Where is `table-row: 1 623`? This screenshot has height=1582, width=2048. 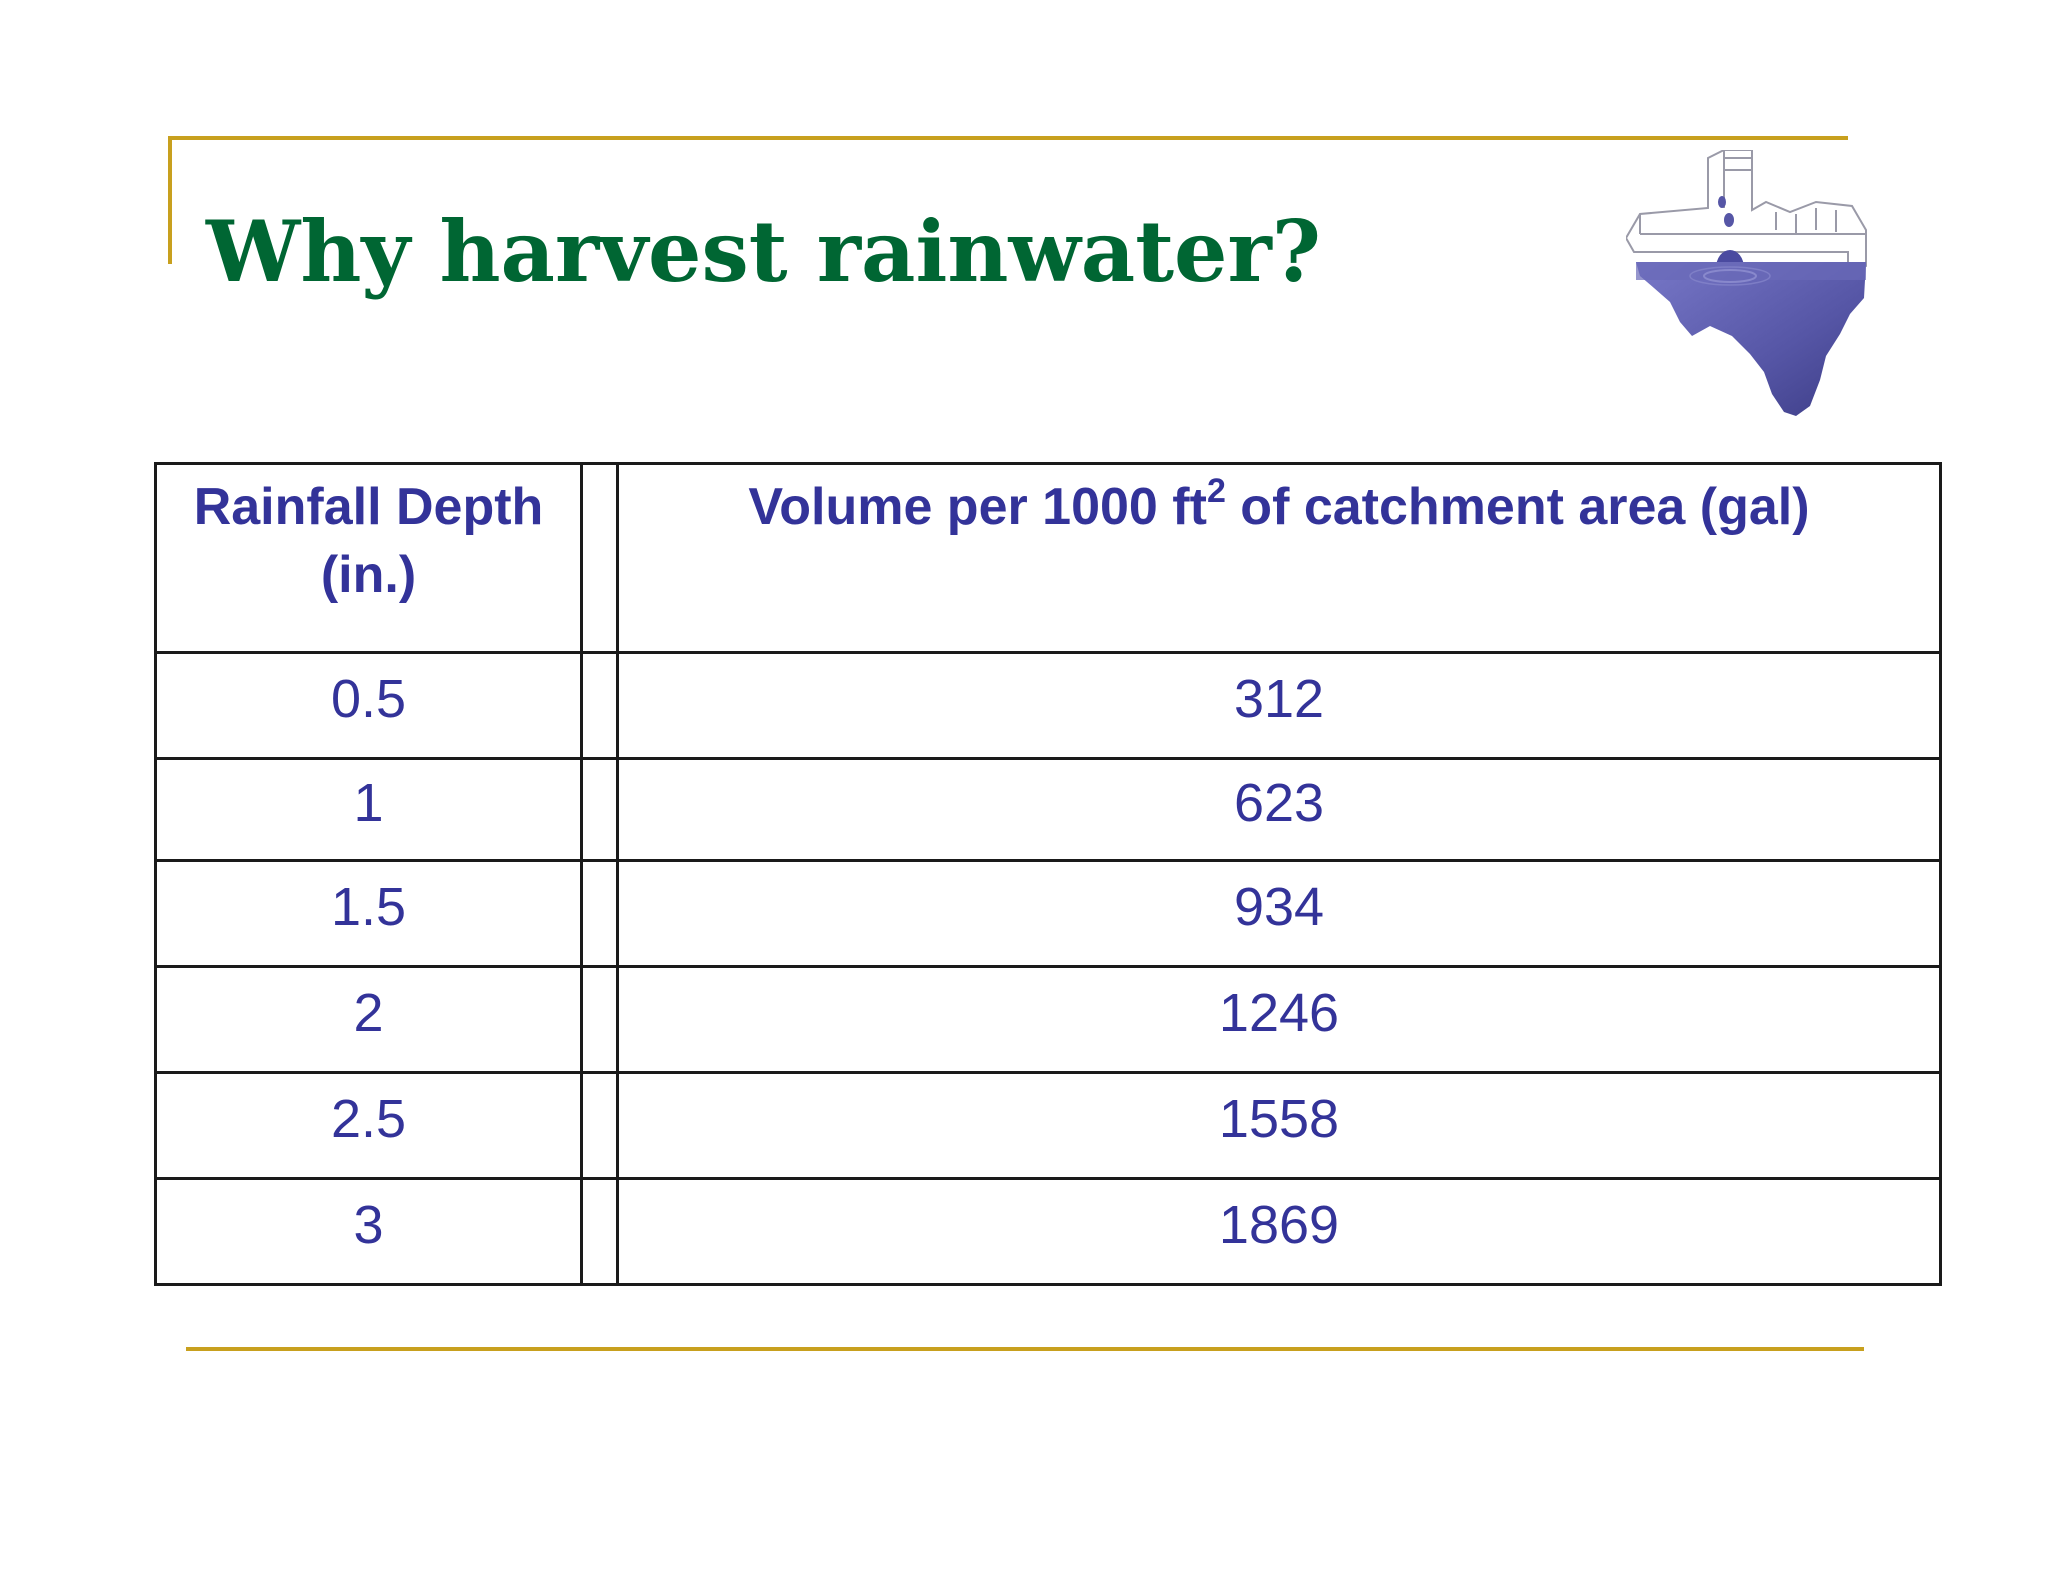 table-row: 1 623 is located at coordinates (1048, 809).